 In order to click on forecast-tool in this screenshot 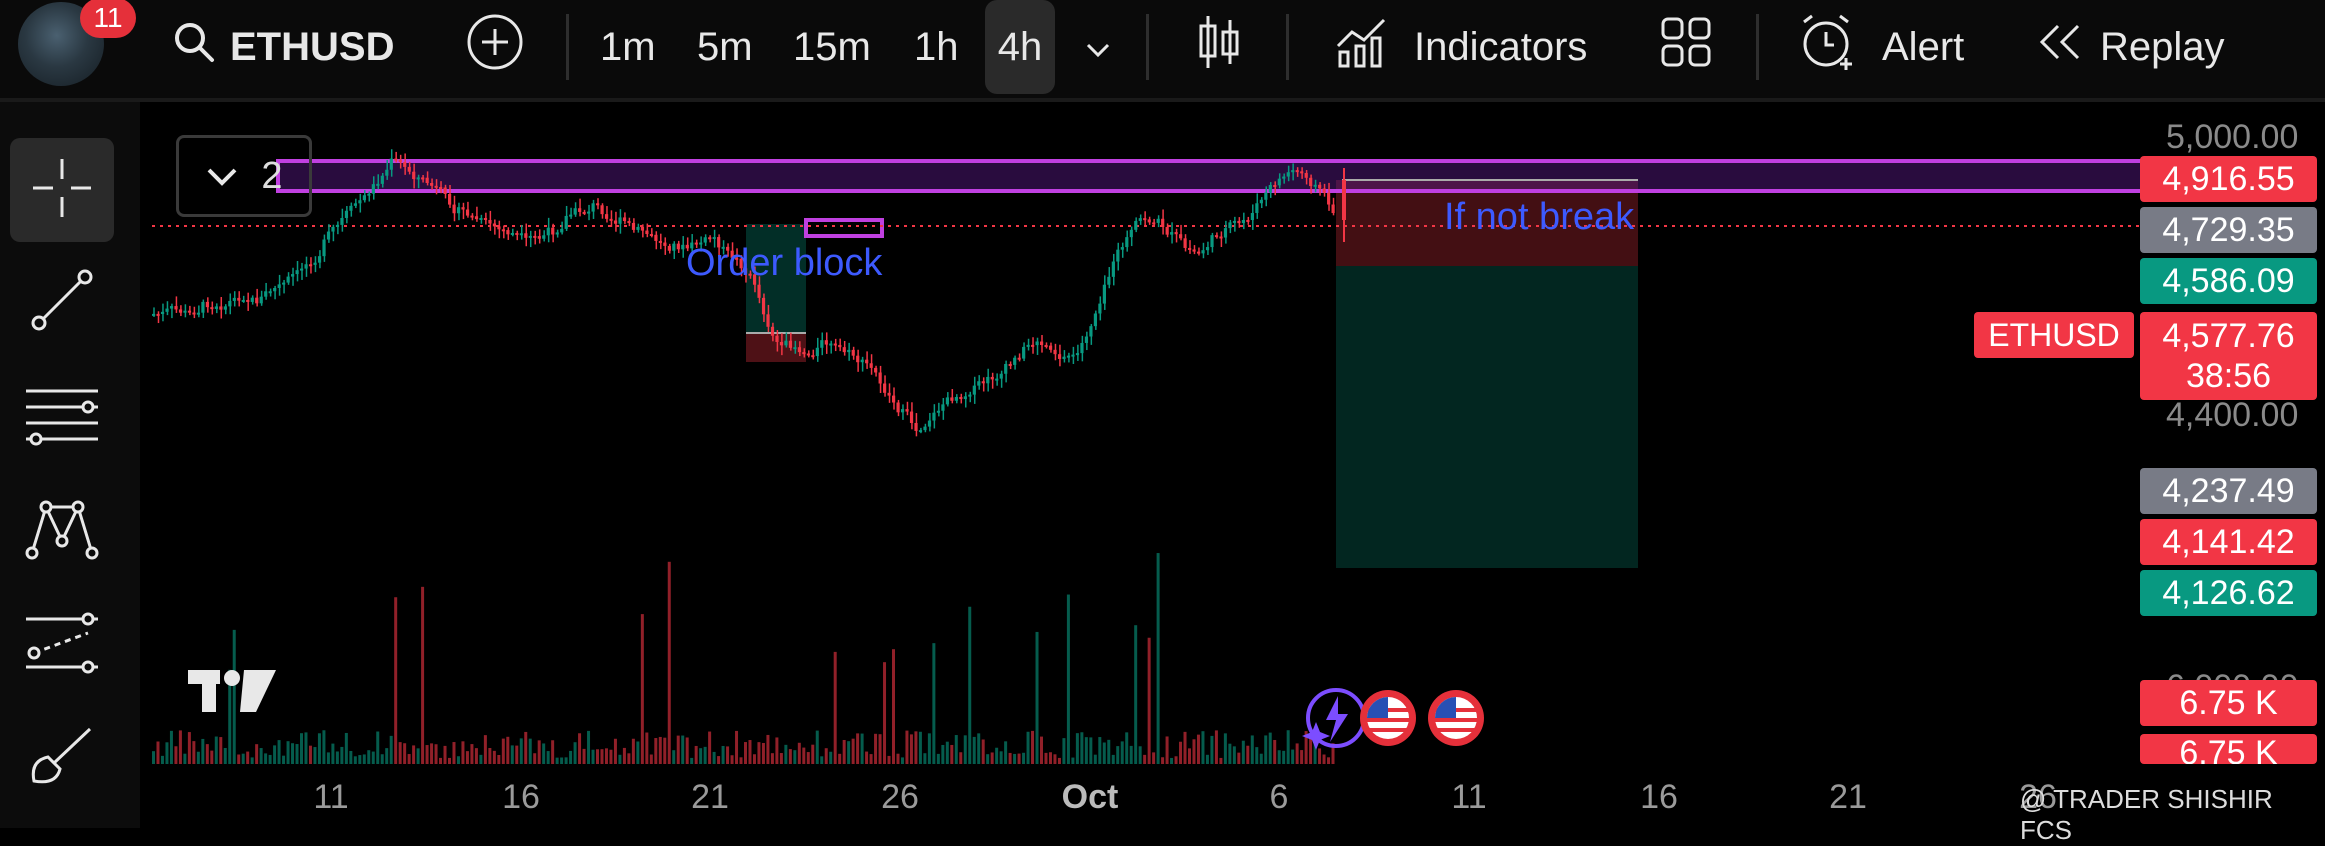, I will do `click(62, 646)`.